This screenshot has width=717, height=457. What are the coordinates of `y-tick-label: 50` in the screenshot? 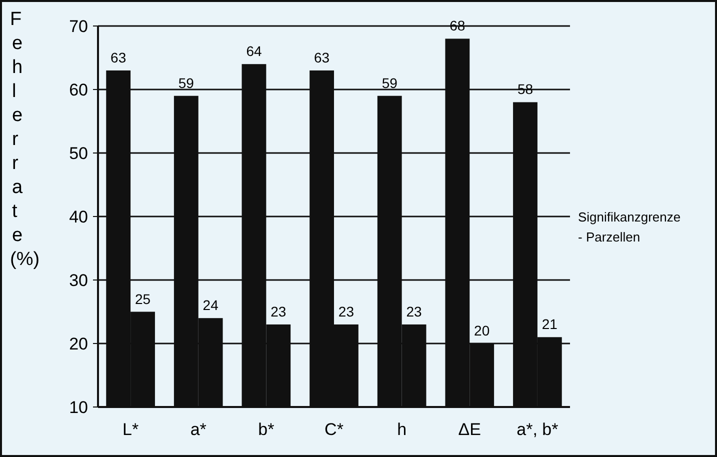 It's located at (78, 153).